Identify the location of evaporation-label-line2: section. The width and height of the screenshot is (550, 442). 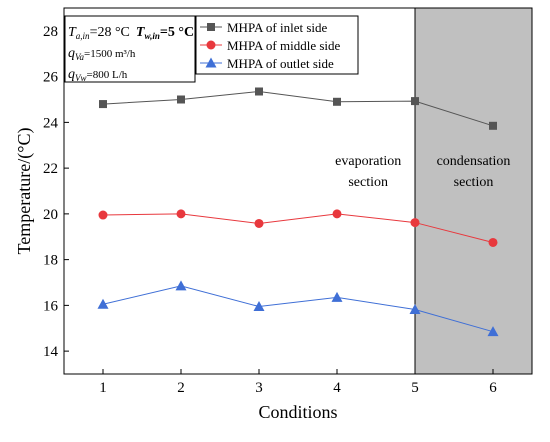
(368, 182).